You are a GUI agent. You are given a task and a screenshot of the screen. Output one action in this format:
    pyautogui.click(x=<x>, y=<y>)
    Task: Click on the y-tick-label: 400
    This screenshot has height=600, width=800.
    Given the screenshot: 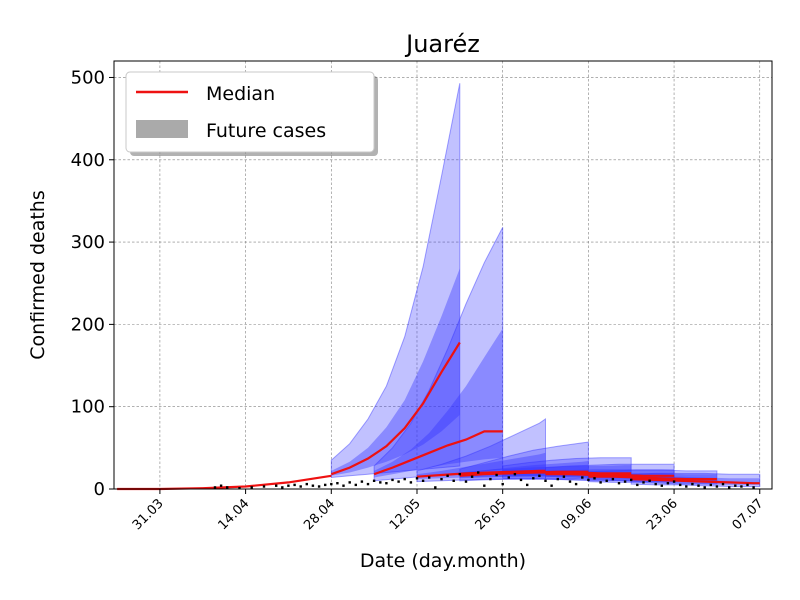 What is the action you would take?
    pyautogui.click(x=88, y=160)
    